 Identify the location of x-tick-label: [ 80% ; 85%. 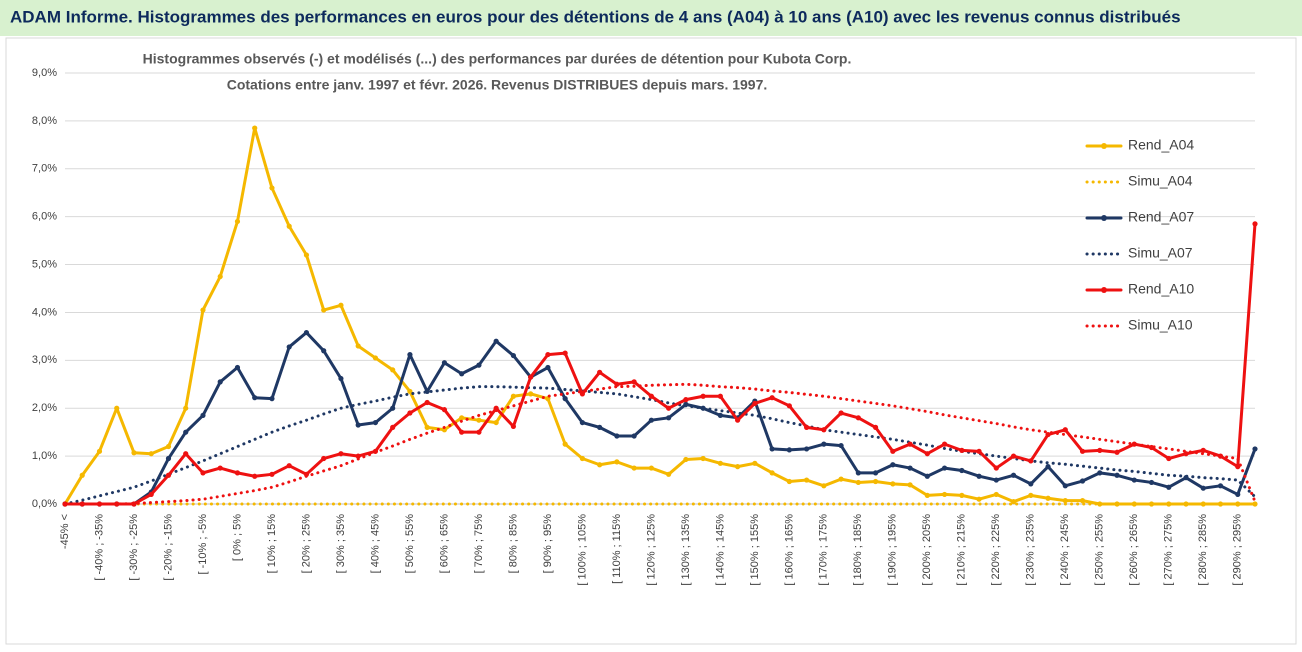
(513, 544).